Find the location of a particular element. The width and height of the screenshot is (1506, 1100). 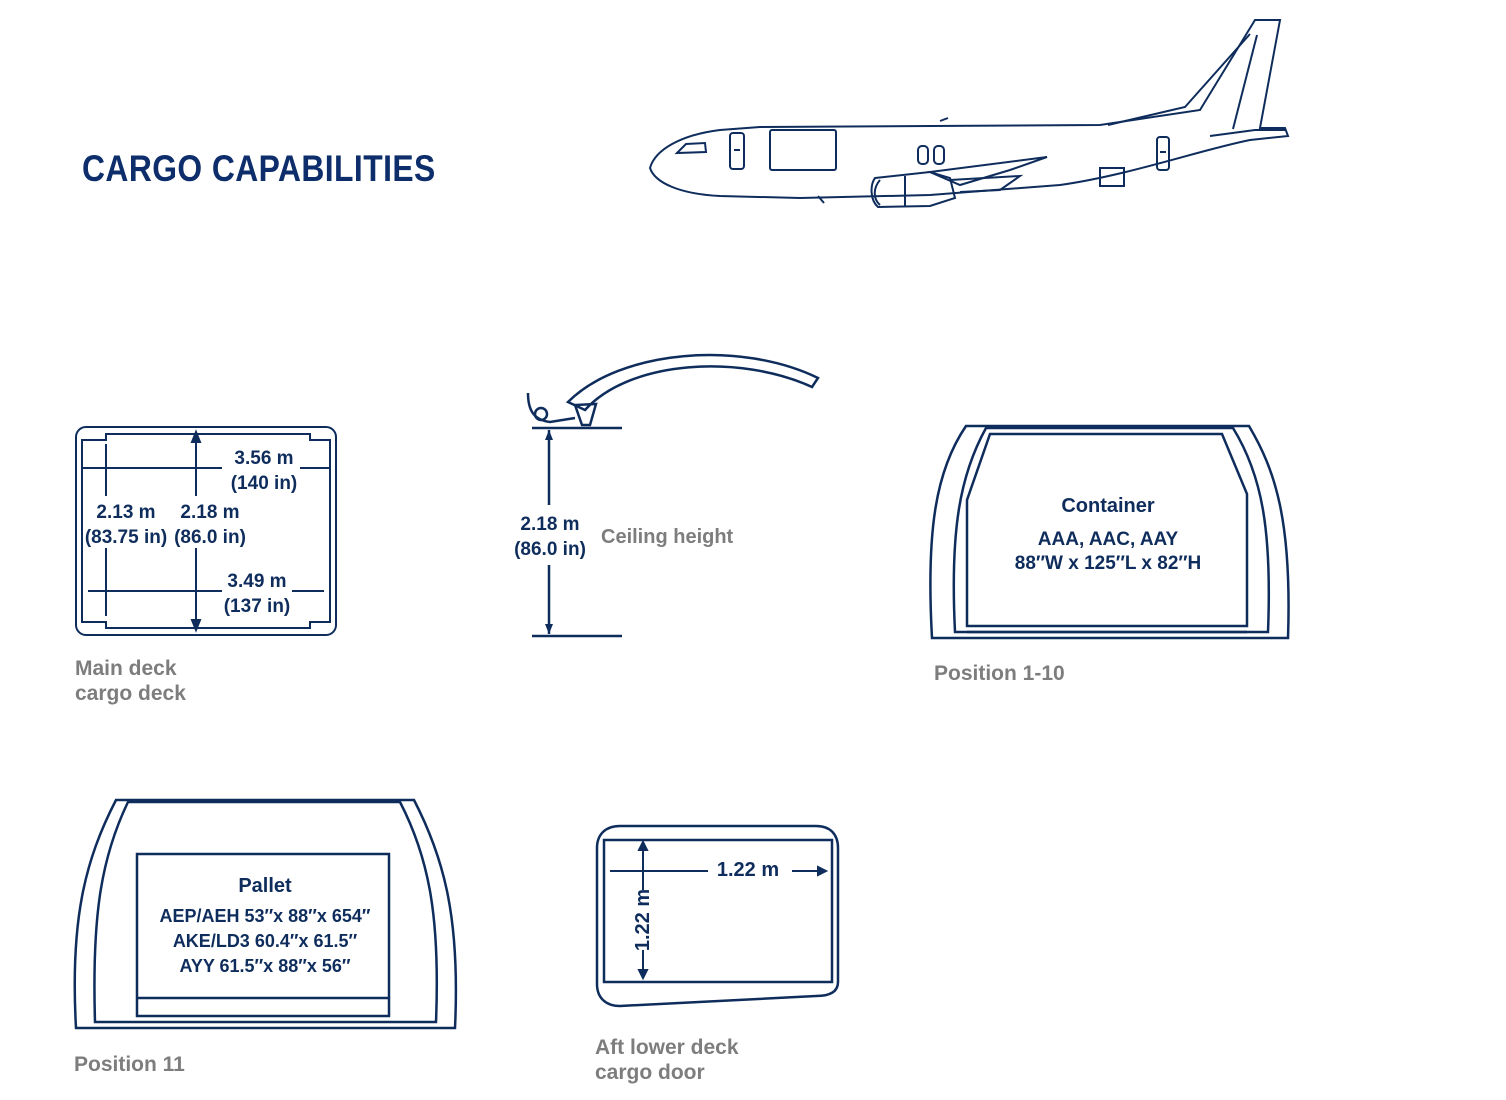

main-deck-caption-line1: Main deck is located at coordinates (126, 668).